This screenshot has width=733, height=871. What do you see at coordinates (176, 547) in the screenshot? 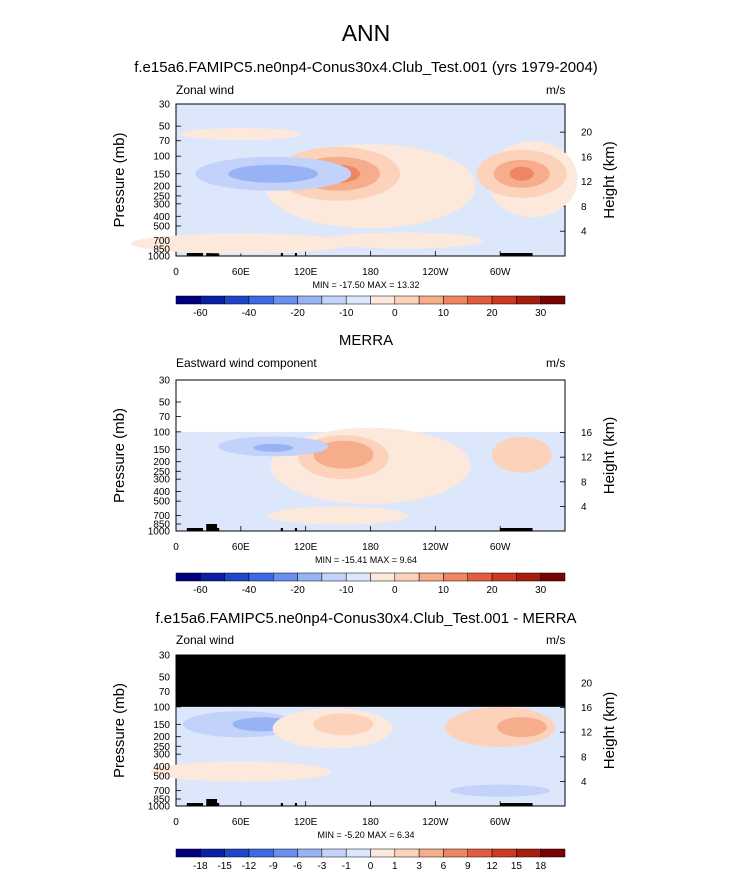
I see `panel2-xtick-label: 0` at bounding box center [176, 547].